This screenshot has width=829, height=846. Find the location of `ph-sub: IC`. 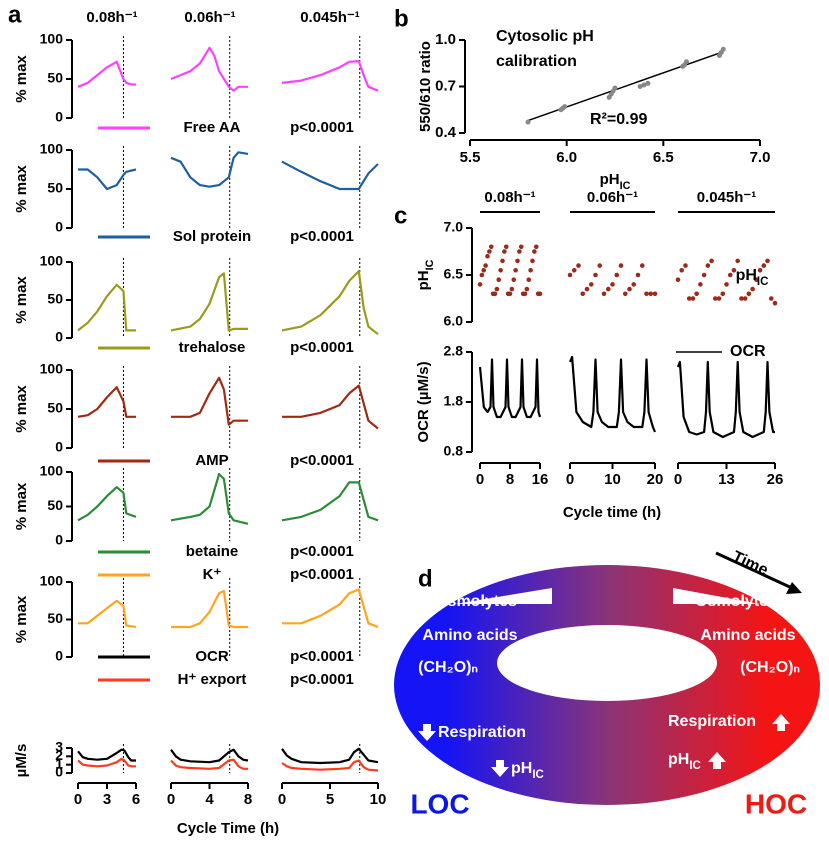

ph-sub: IC is located at coordinates (695, 766).